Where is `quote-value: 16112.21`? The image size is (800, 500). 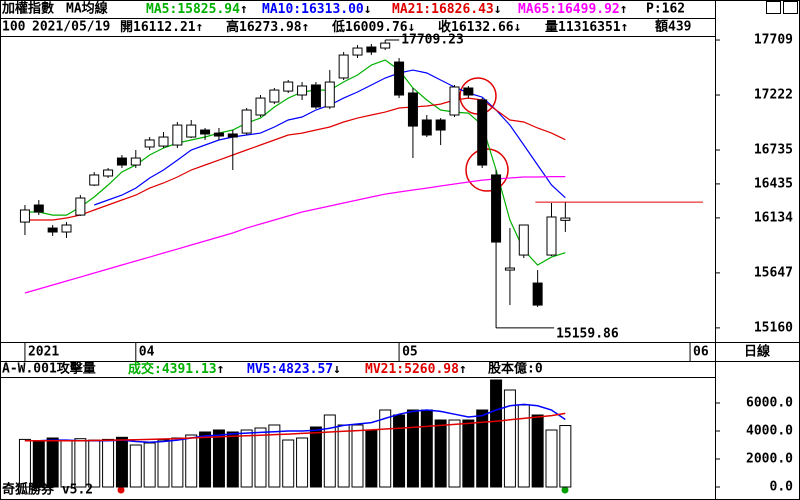 quote-value: 16112.21 is located at coordinates (164, 27).